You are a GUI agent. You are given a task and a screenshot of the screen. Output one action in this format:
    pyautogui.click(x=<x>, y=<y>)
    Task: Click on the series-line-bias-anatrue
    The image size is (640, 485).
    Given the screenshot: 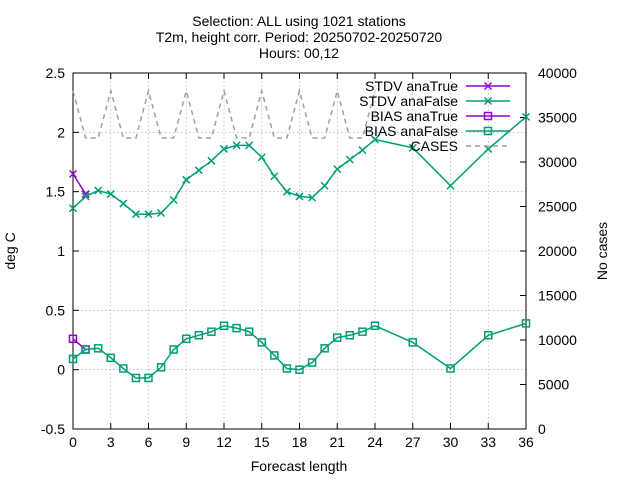 What is the action you would take?
    pyautogui.click(x=79, y=344)
    